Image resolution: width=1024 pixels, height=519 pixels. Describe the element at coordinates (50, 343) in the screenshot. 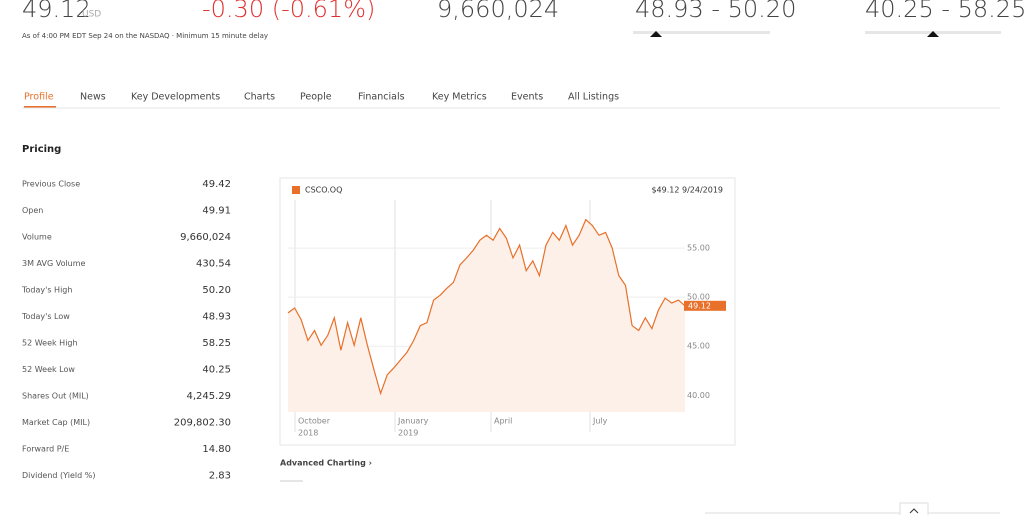

I see `row-label: 52 Week High` at that location.